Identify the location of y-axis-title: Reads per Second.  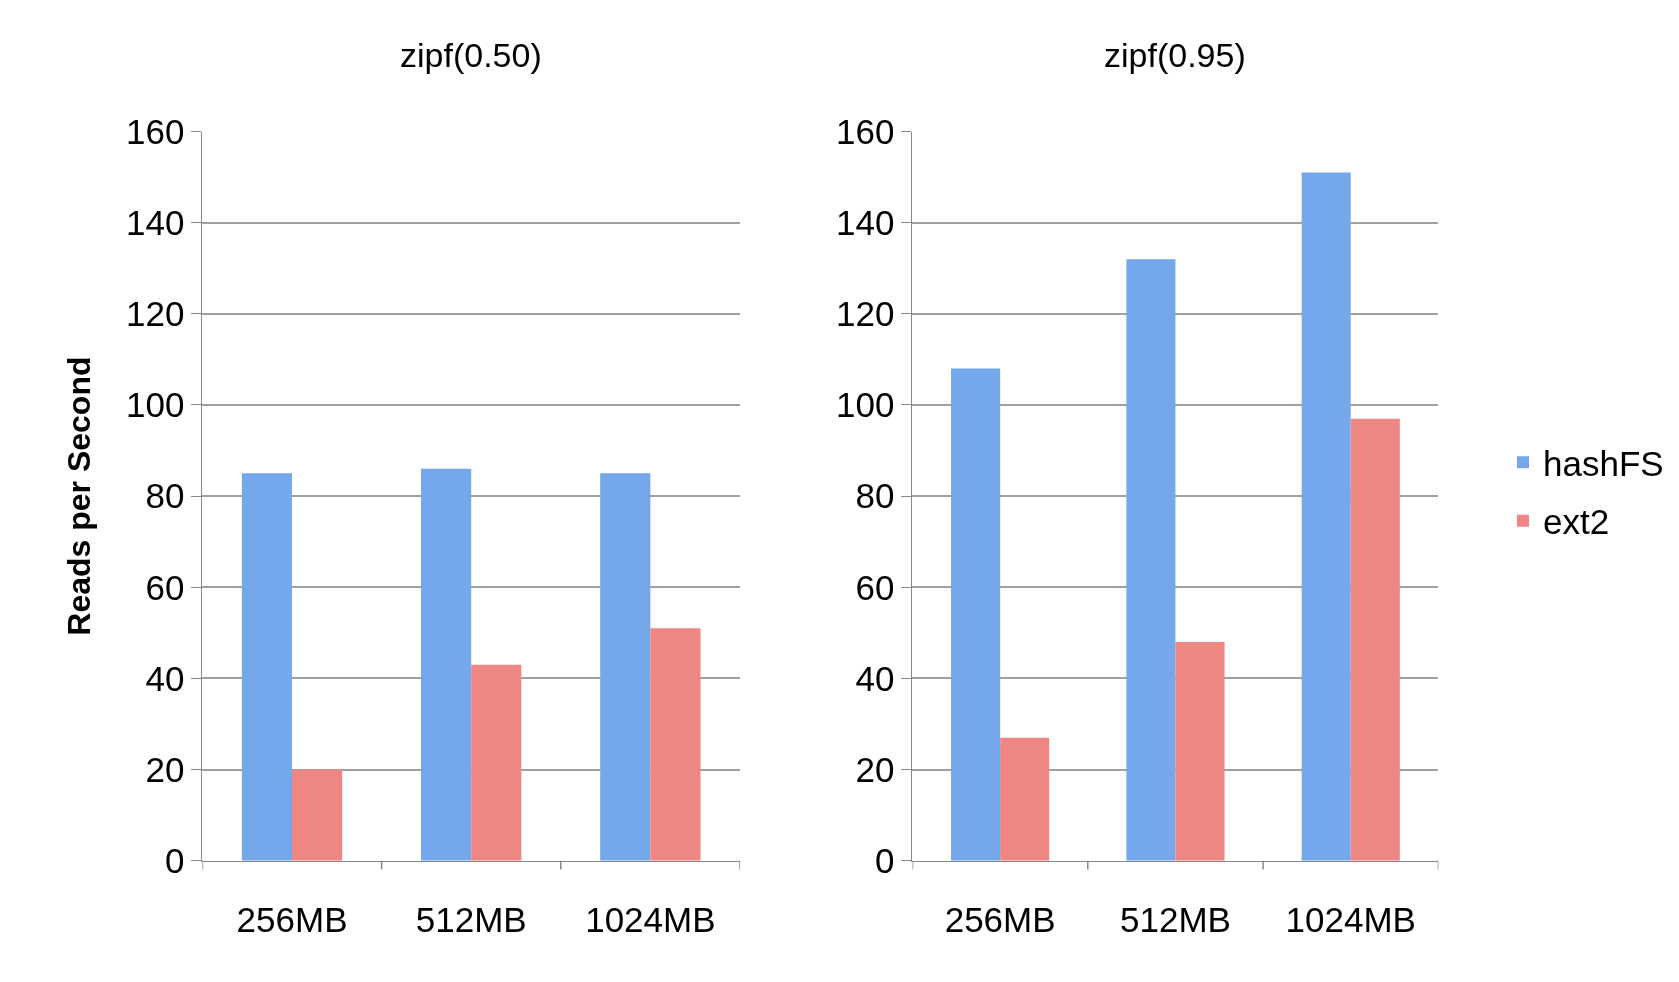
(79, 496).